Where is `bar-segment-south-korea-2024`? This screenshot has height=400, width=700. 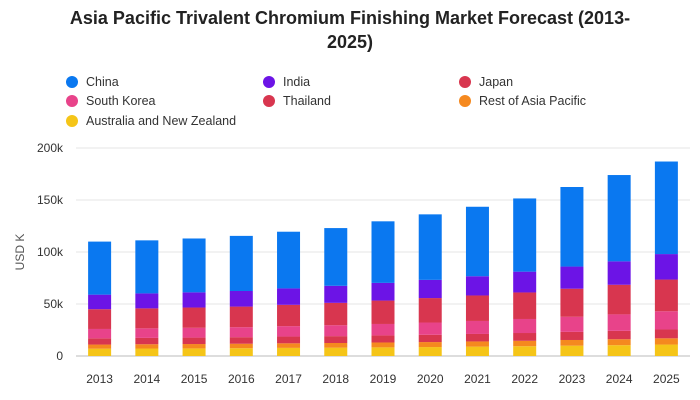
bar-segment-south-korea-2024 is located at coordinates (619, 322).